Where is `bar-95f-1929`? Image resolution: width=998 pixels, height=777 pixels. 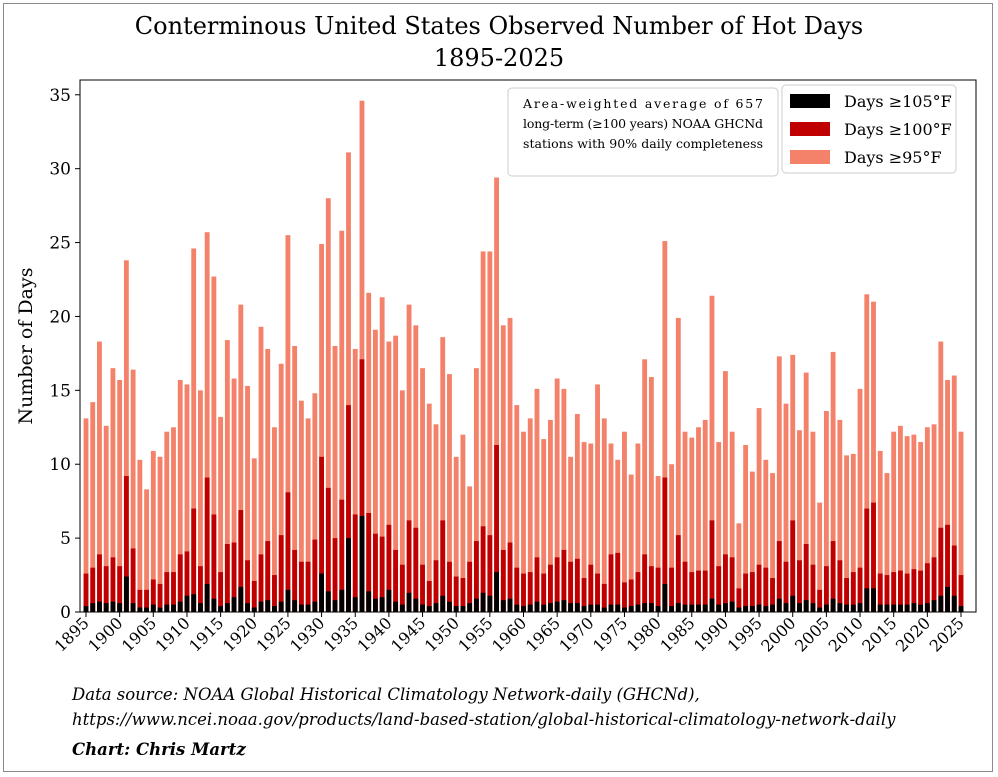
bar-95f-1929 is located at coordinates (315, 502).